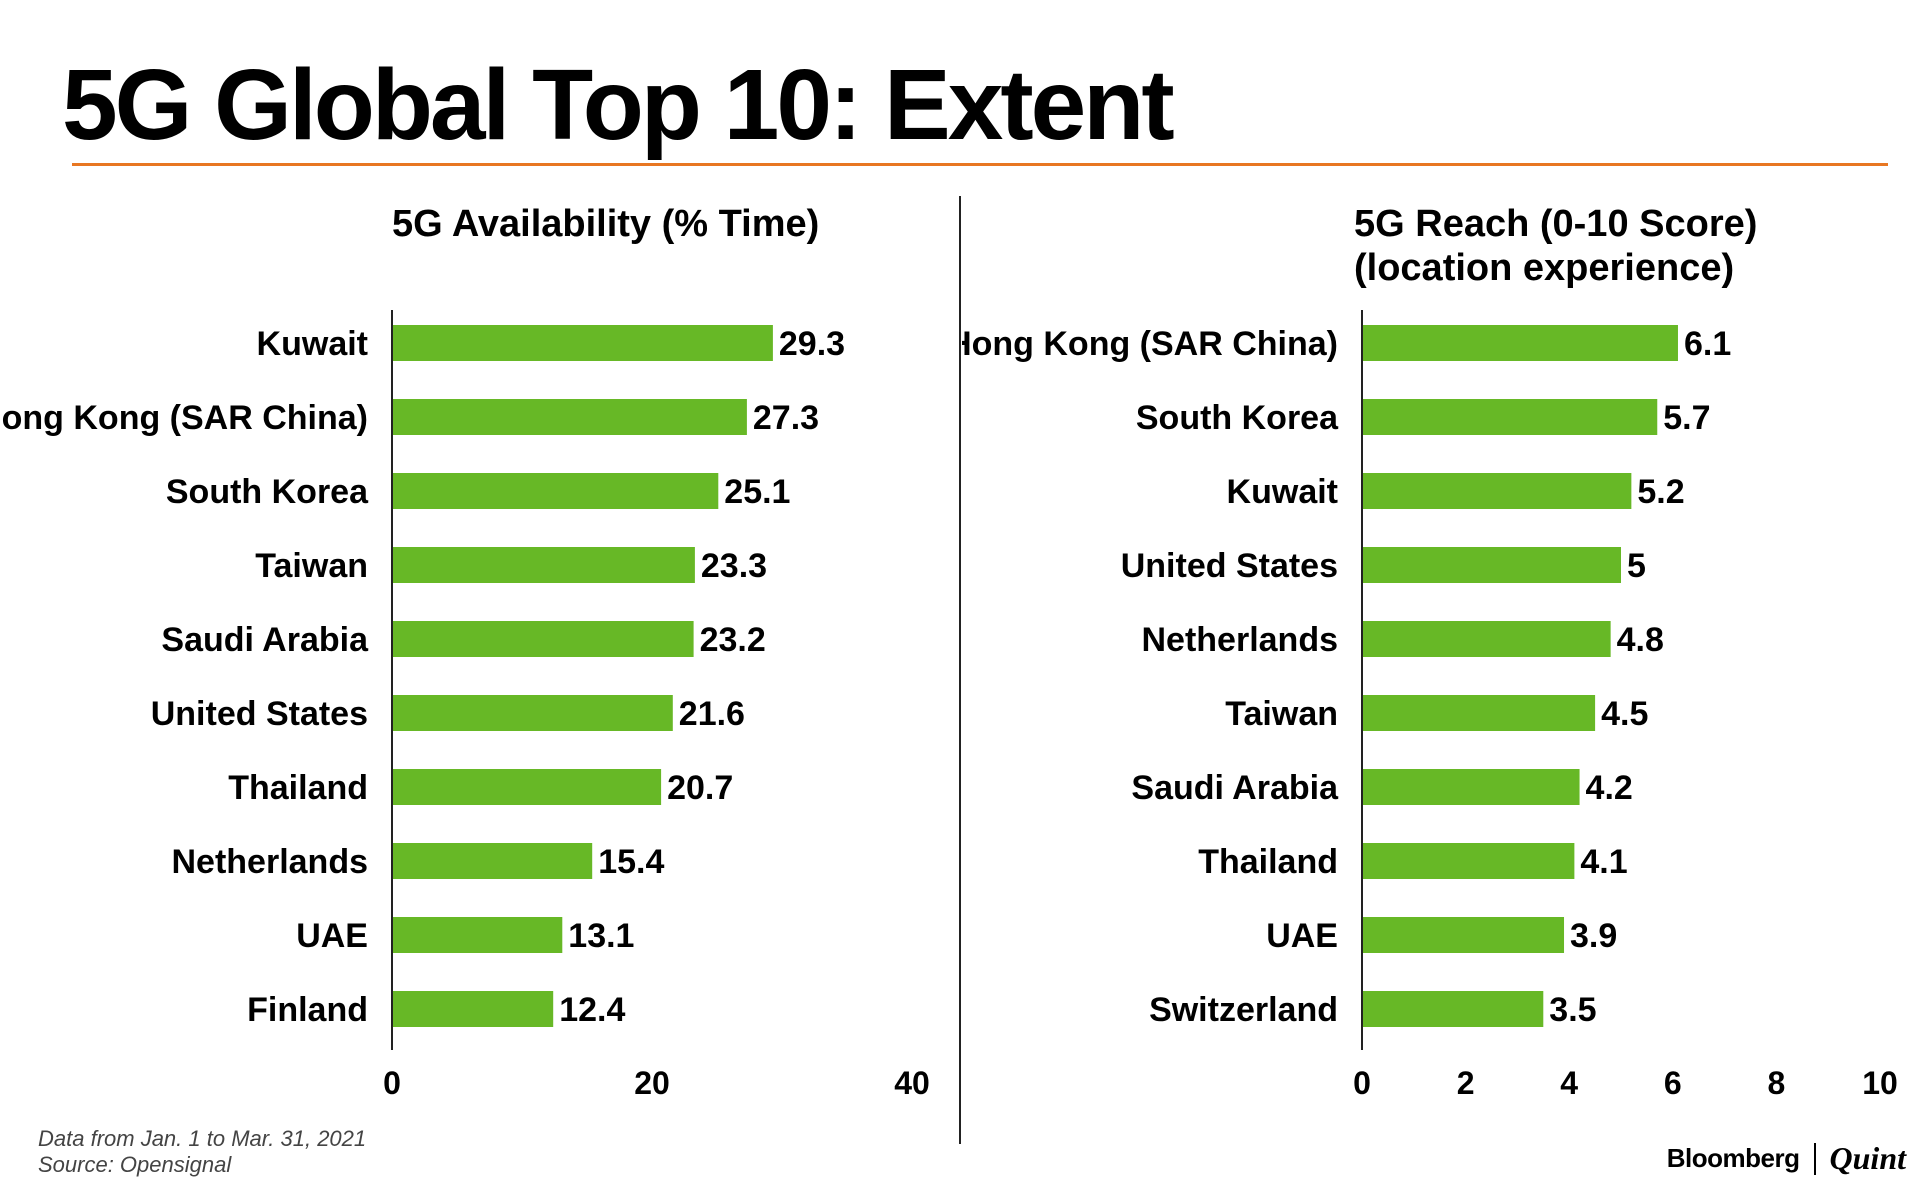 Image resolution: width=1920 pixels, height=1185 pixels. What do you see at coordinates (1593, 936) in the screenshot?
I see `value-label: 3.9` at bounding box center [1593, 936].